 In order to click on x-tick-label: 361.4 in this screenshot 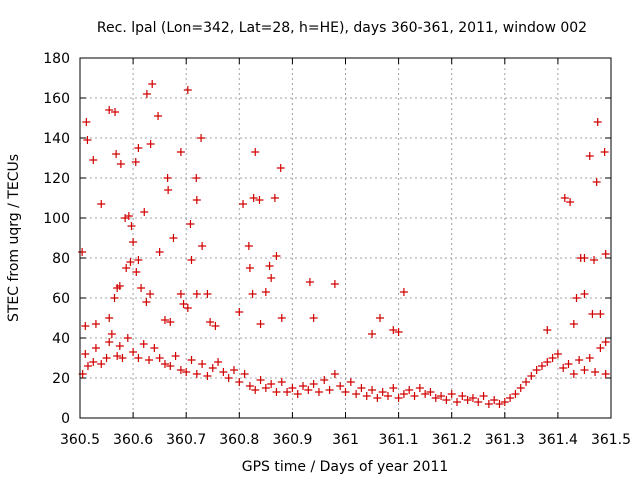, I will do `click(558, 440)`.